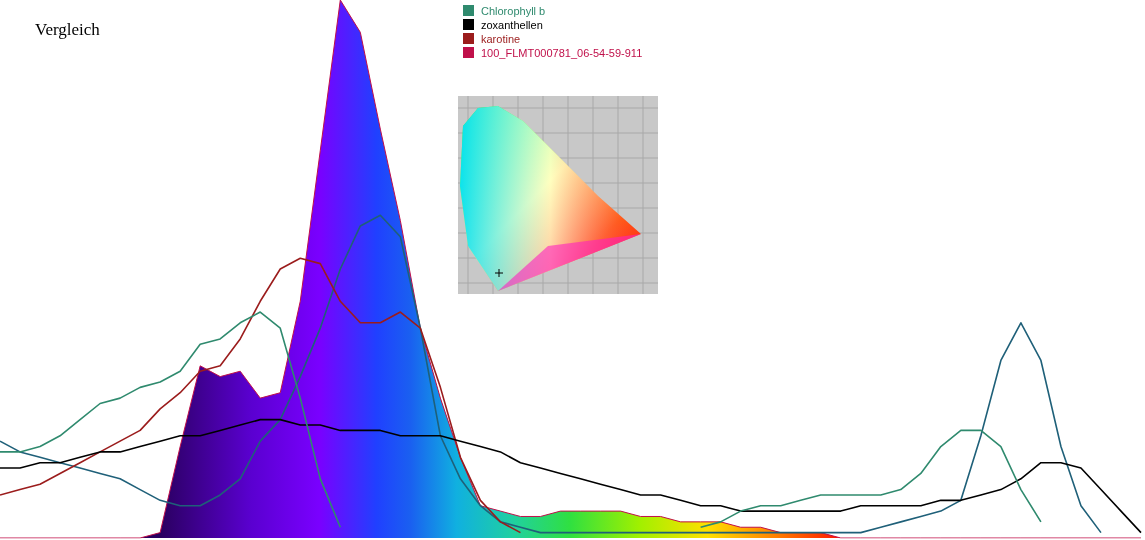 Image resolution: width=1145 pixels, height=540 pixels. Describe the element at coordinates (512, 24) in the screenshot. I see `legend-label: zoxanthellen` at that location.